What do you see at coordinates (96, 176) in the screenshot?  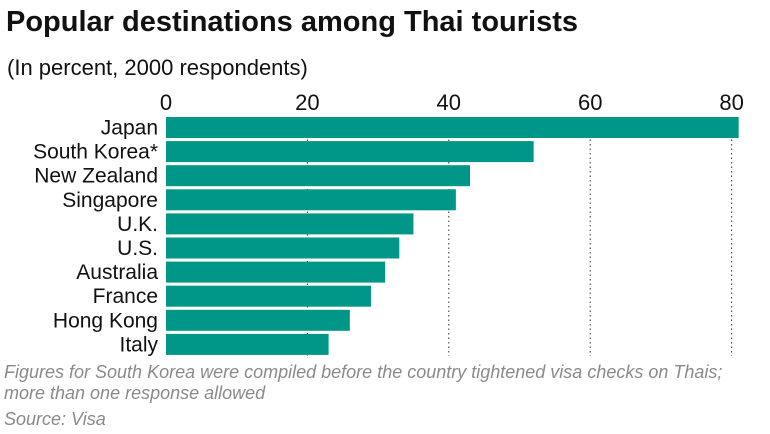 I see `category-label: New Zealand` at bounding box center [96, 176].